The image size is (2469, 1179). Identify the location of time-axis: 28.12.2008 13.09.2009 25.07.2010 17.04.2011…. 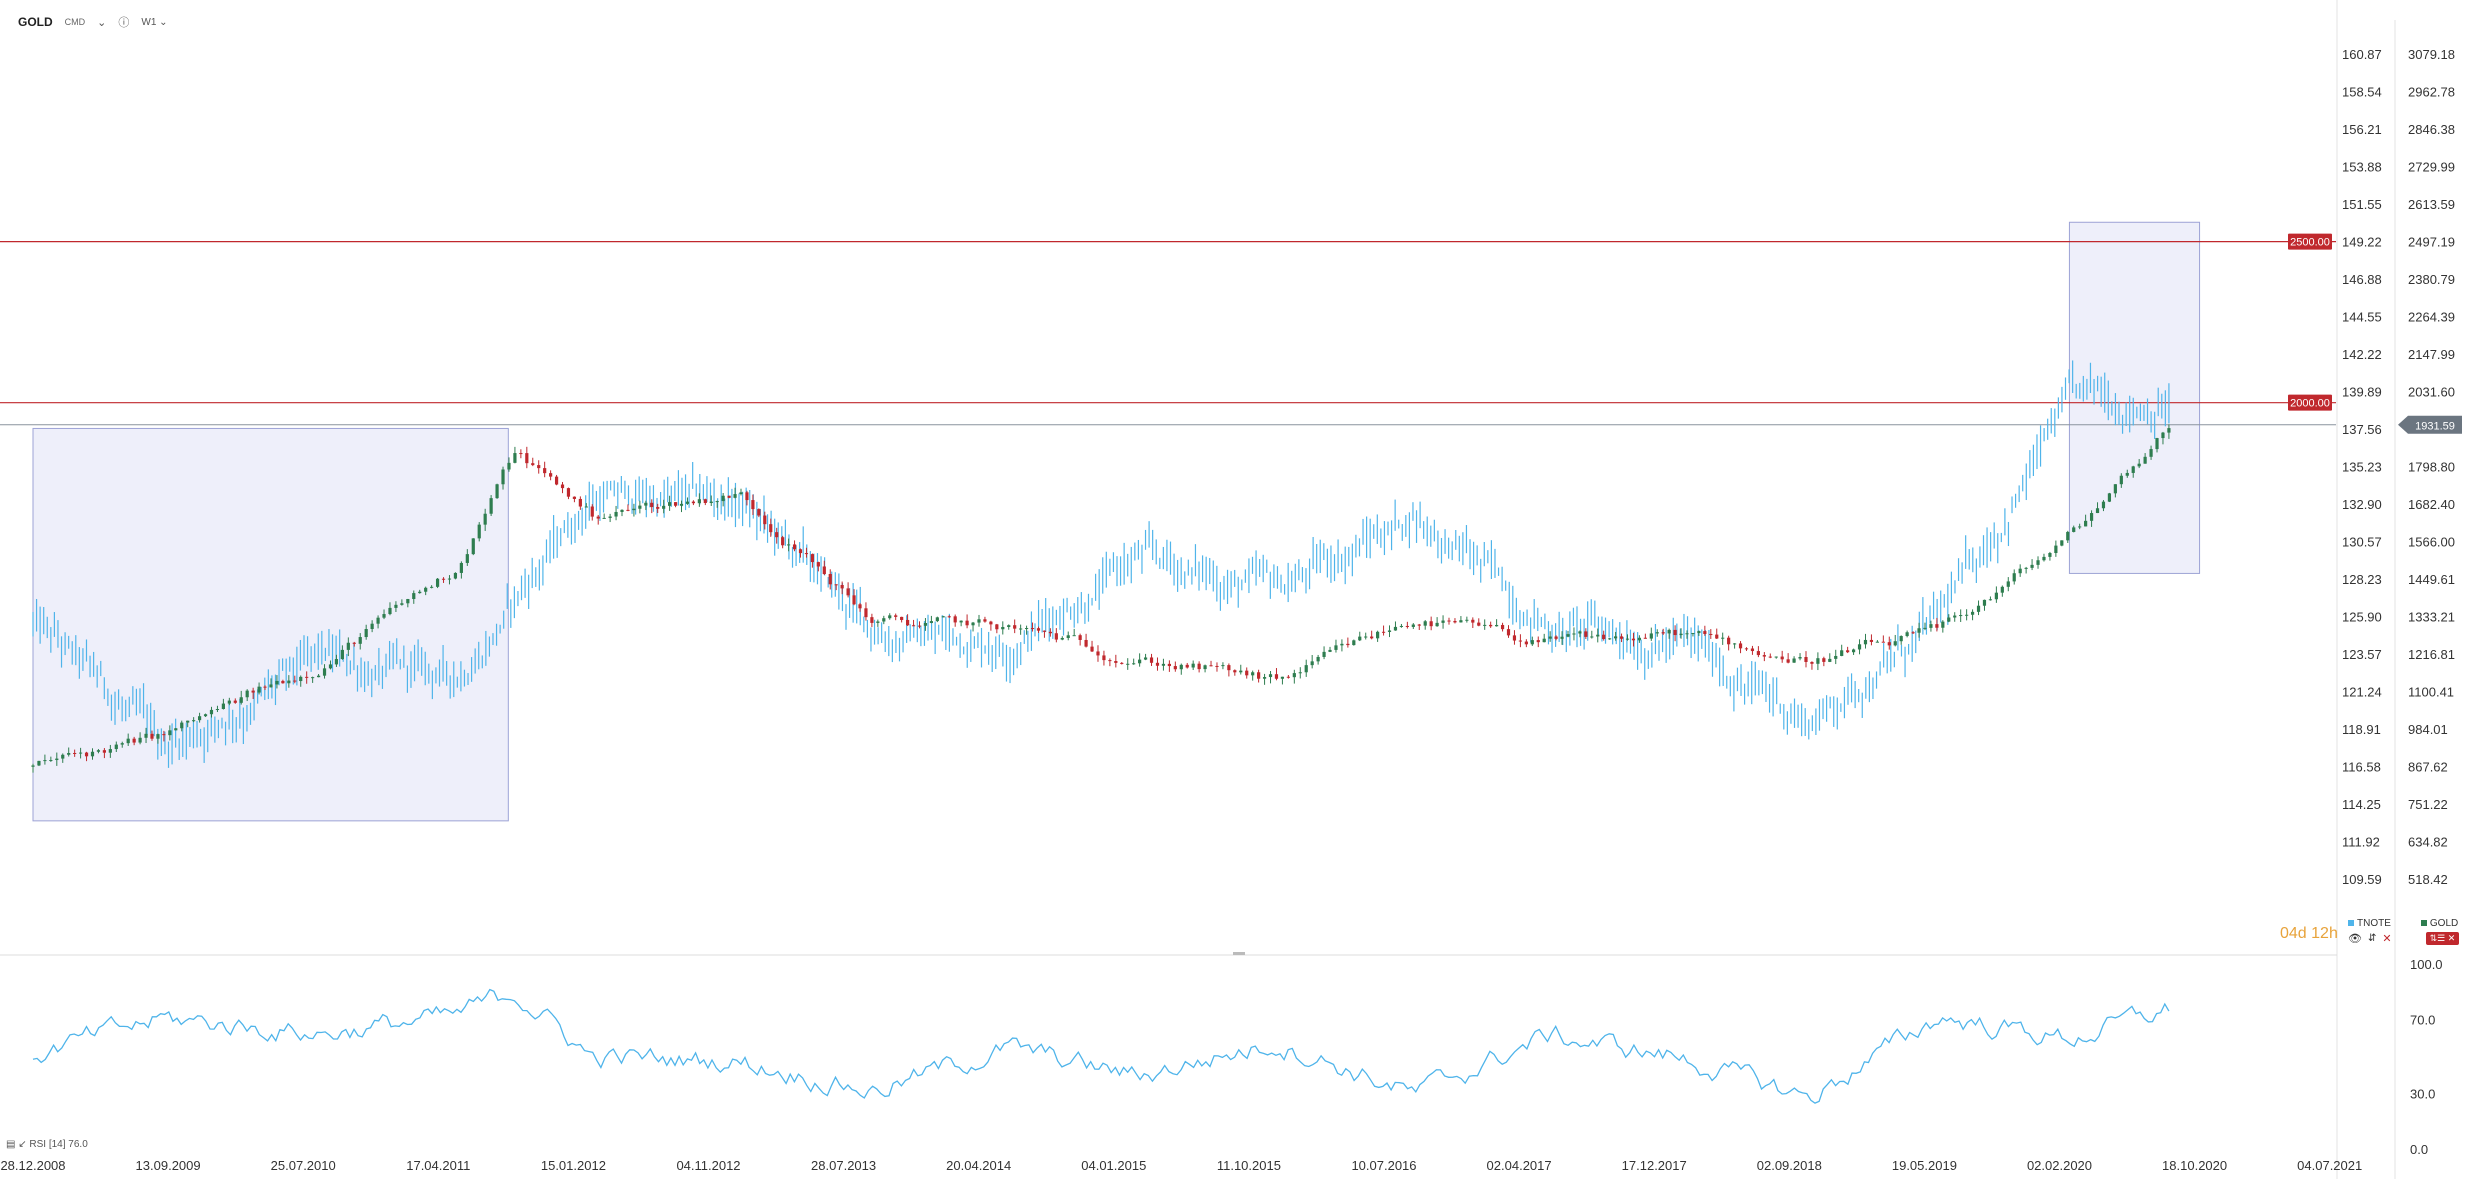
(1181, 1165).